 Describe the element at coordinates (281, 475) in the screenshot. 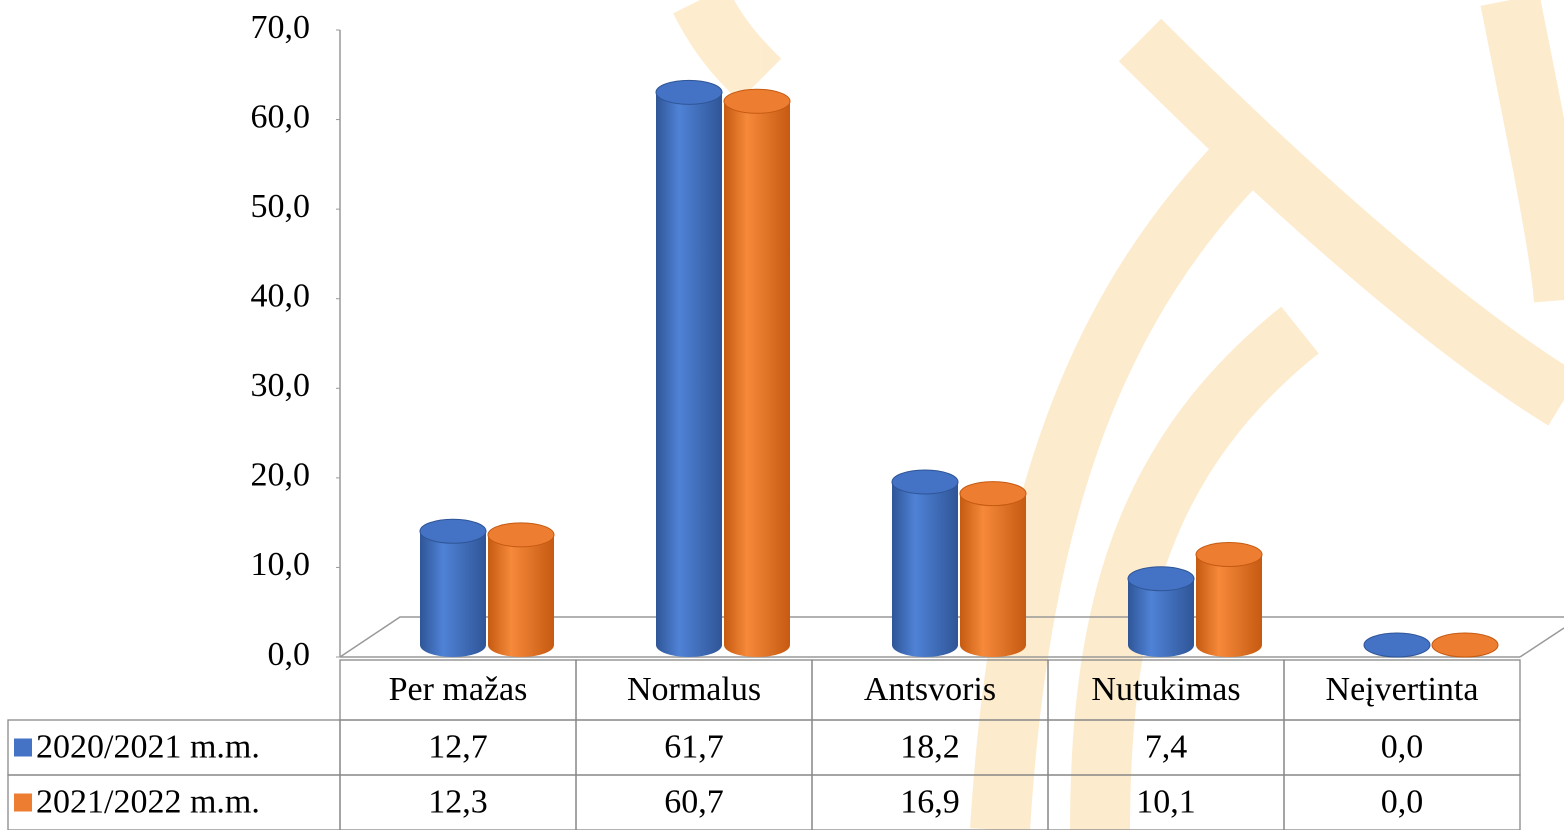

I see `y-tick-label: 20,0` at that location.